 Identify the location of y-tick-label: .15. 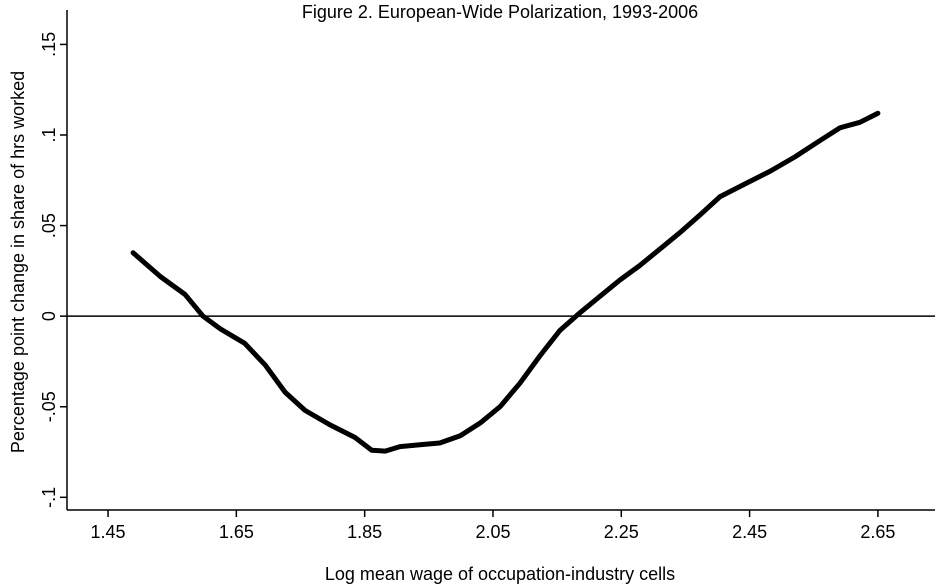
(49, 44).